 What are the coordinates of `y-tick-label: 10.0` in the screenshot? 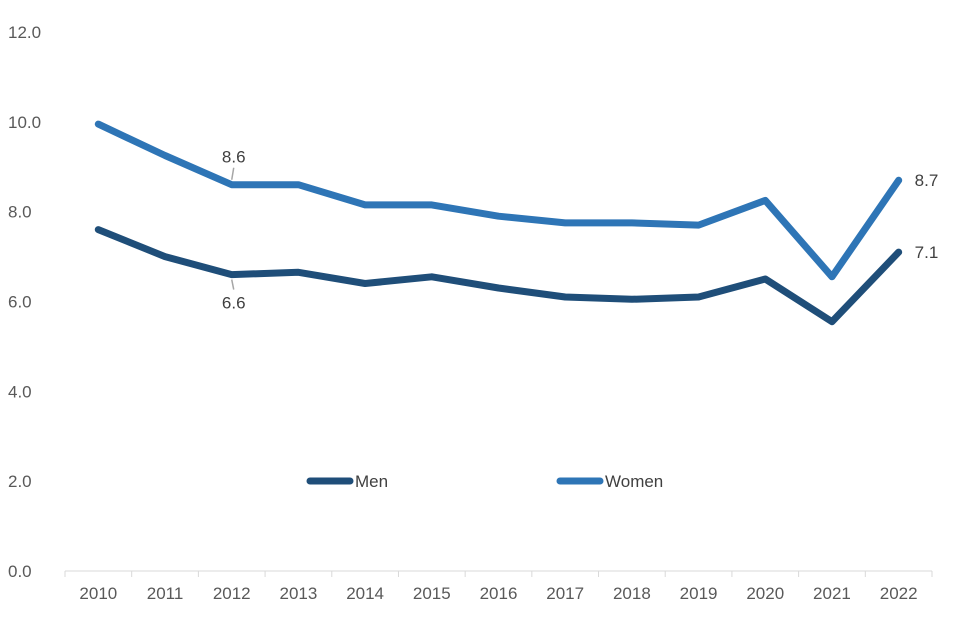 It's located at (24, 122).